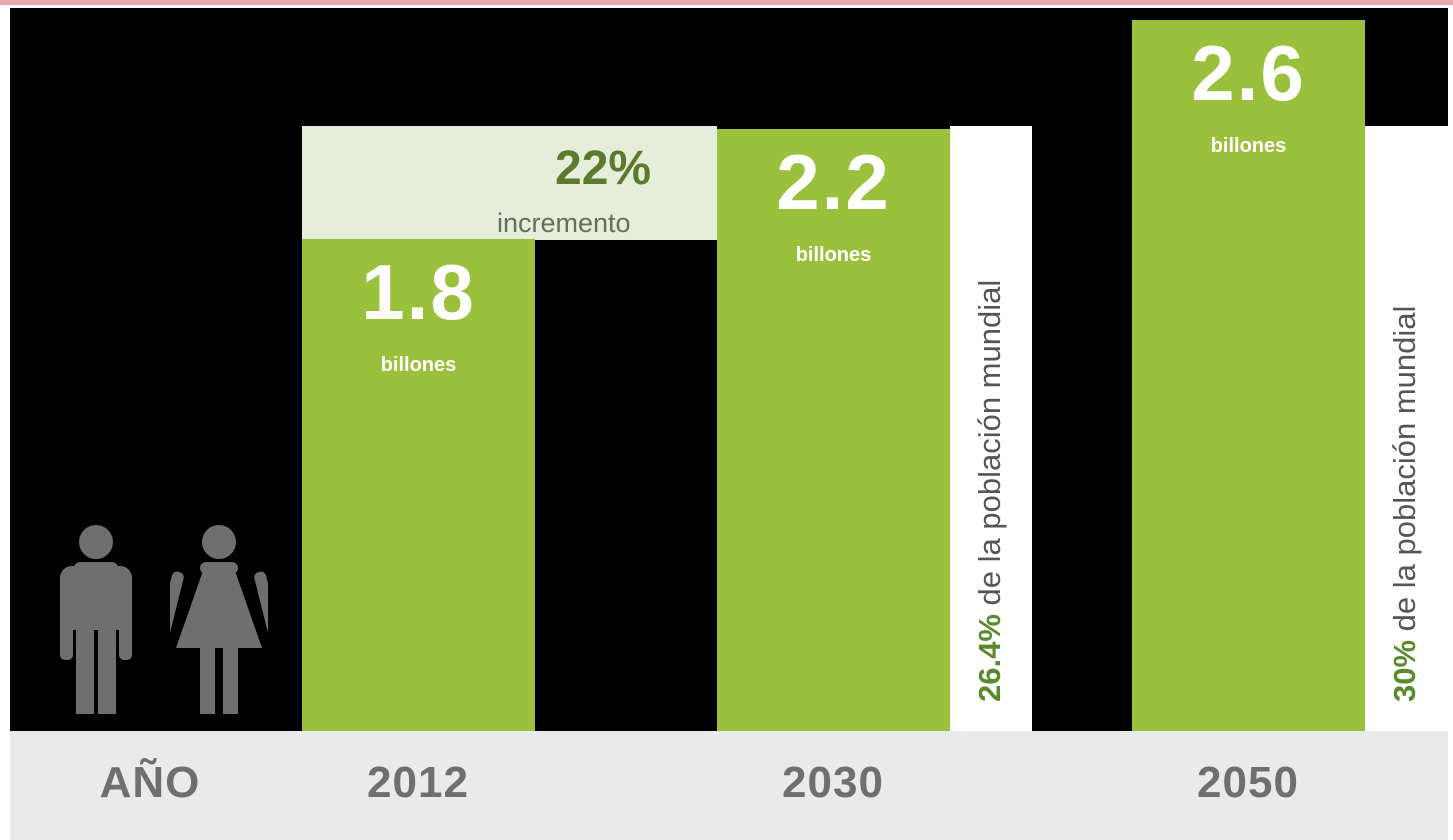  I want to click on bar-2050, so click(1248, 375).